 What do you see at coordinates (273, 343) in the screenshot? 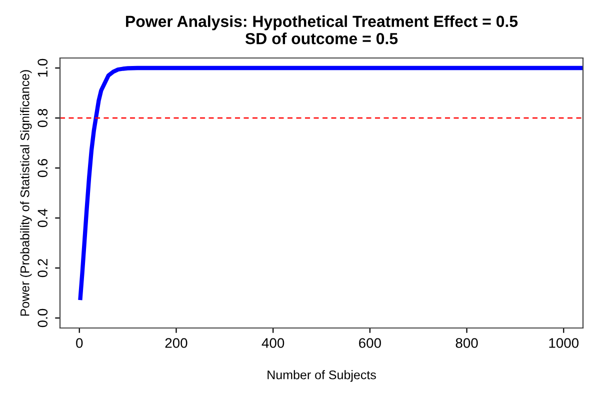
I see `x-tick-label: 400` at bounding box center [273, 343].